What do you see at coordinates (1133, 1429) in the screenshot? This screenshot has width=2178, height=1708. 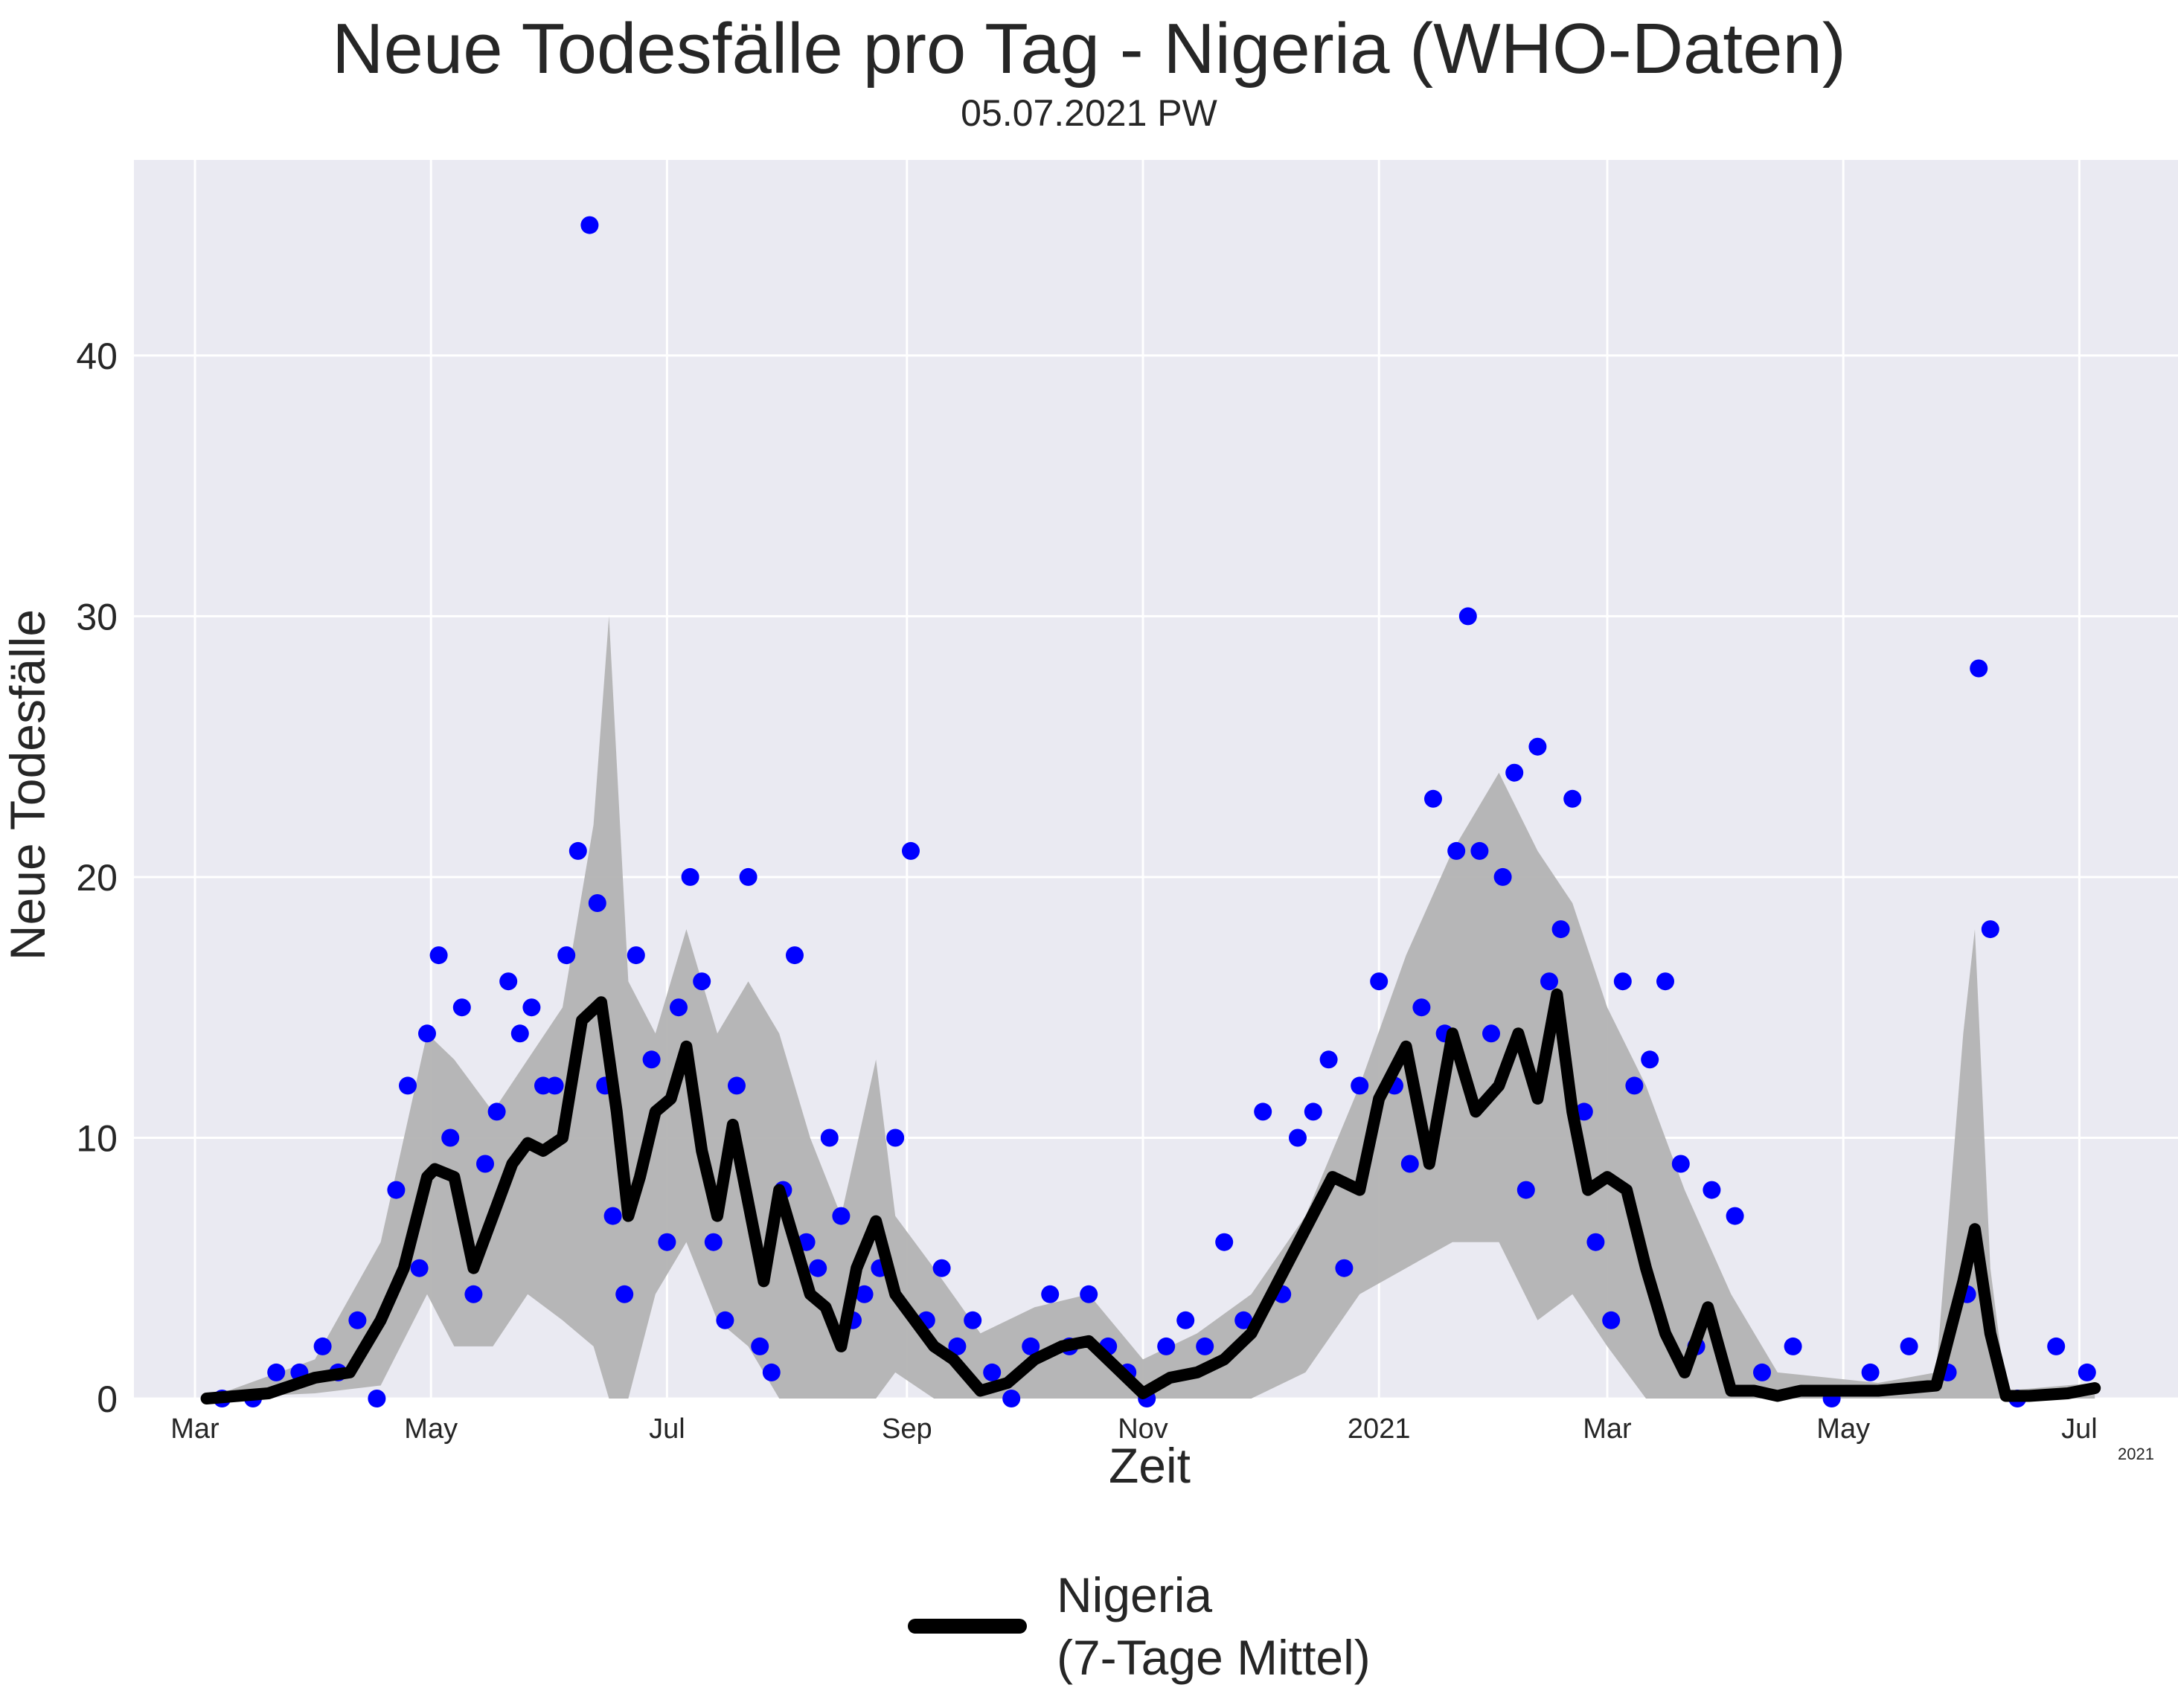 I see `x-tick-labels: Mar May Jul Sep Nov 2021 Mar May Jul` at bounding box center [1133, 1429].